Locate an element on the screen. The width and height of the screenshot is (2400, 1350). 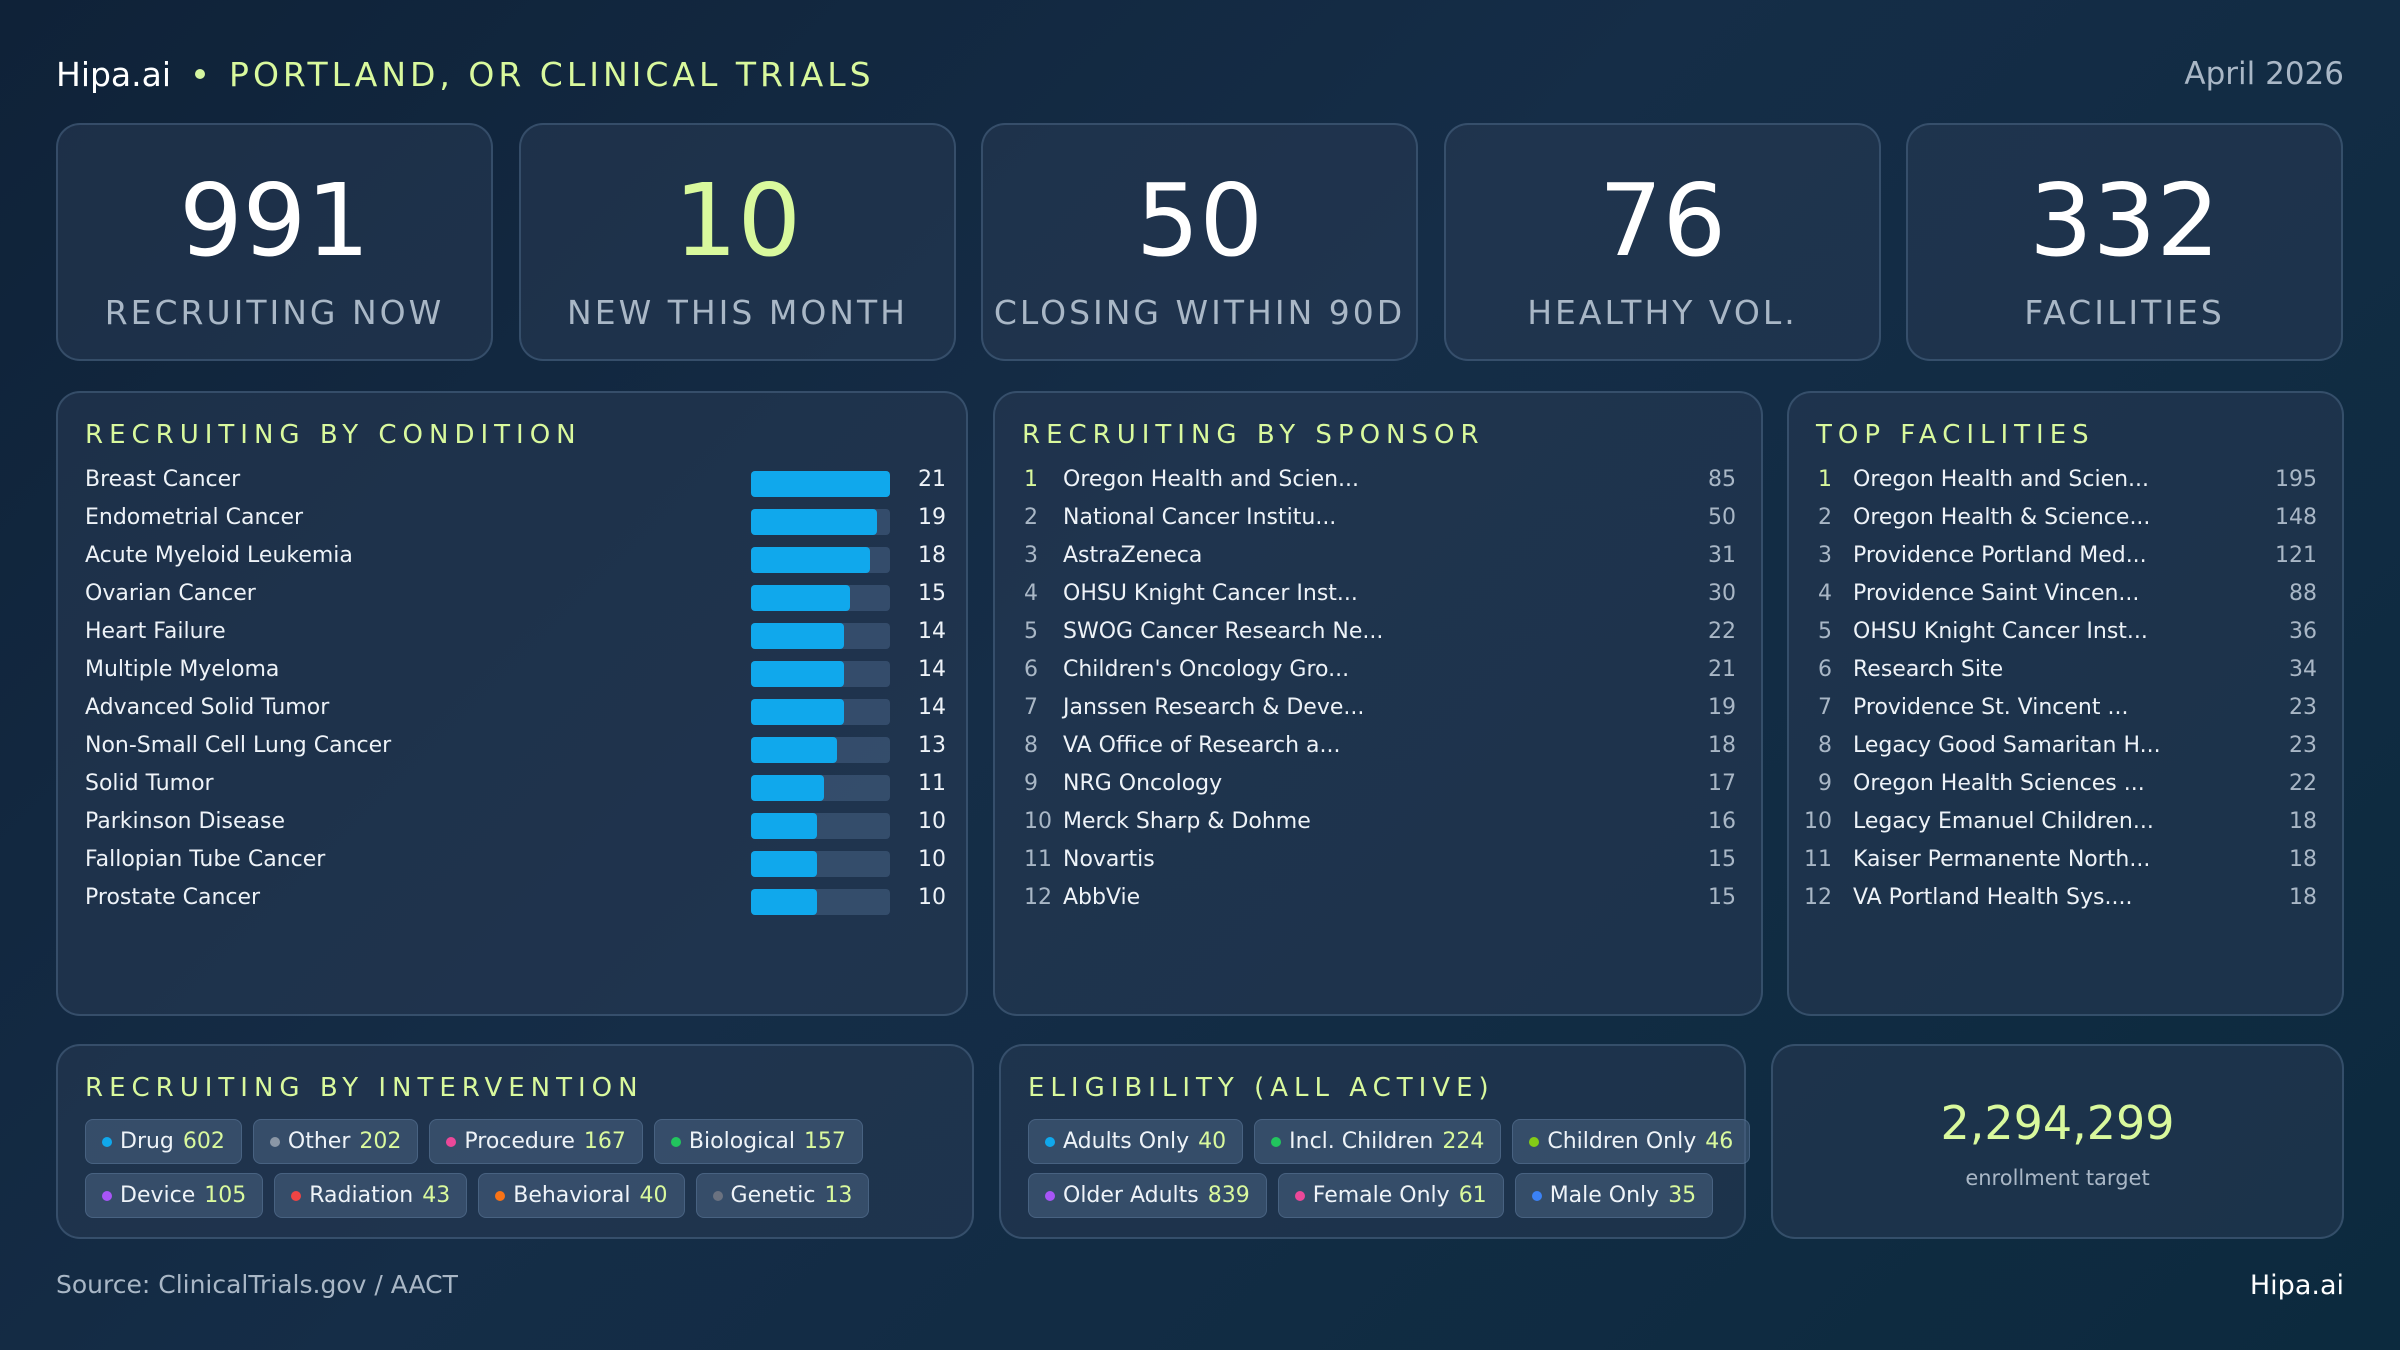
facilities-row: 3 Providence Portland Med... 121 is located at coordinates (2067, 562).